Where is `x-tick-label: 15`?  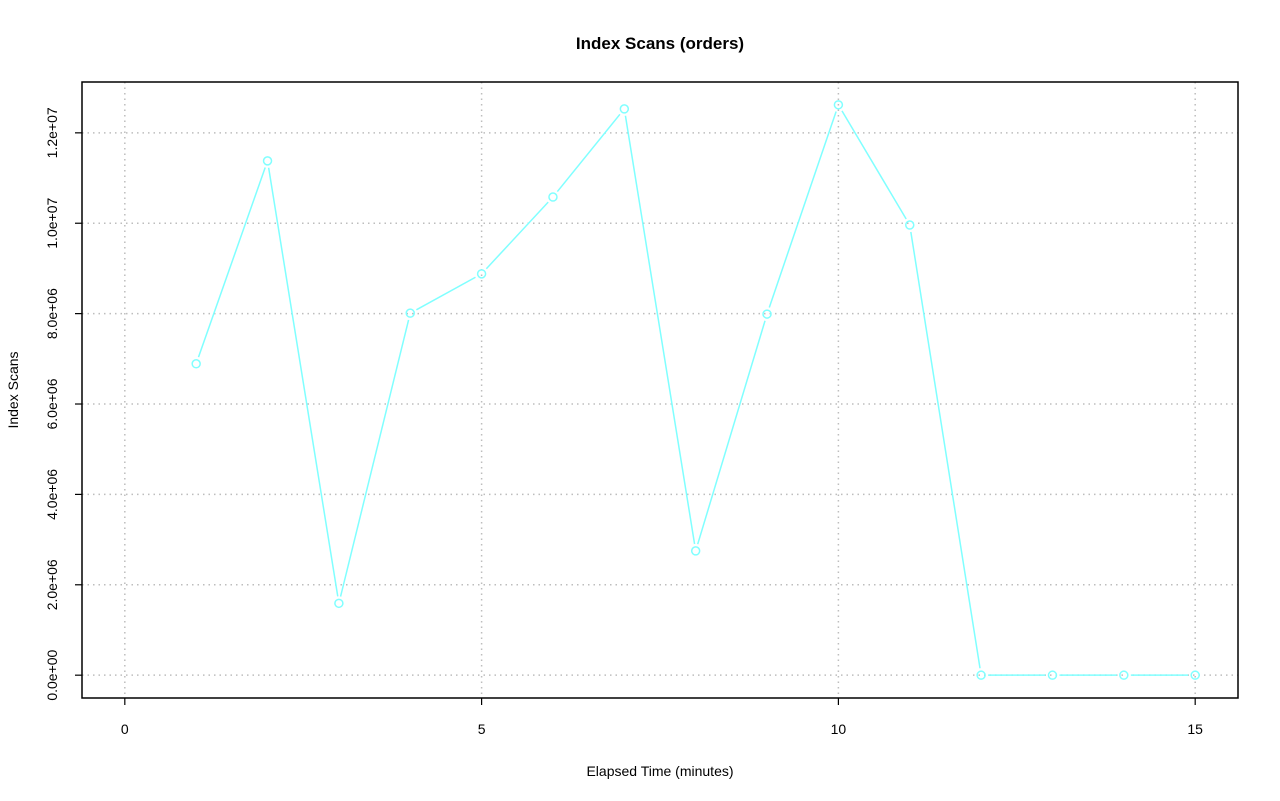 x-tick-label: 15 is located at coordinates (1195, 729).